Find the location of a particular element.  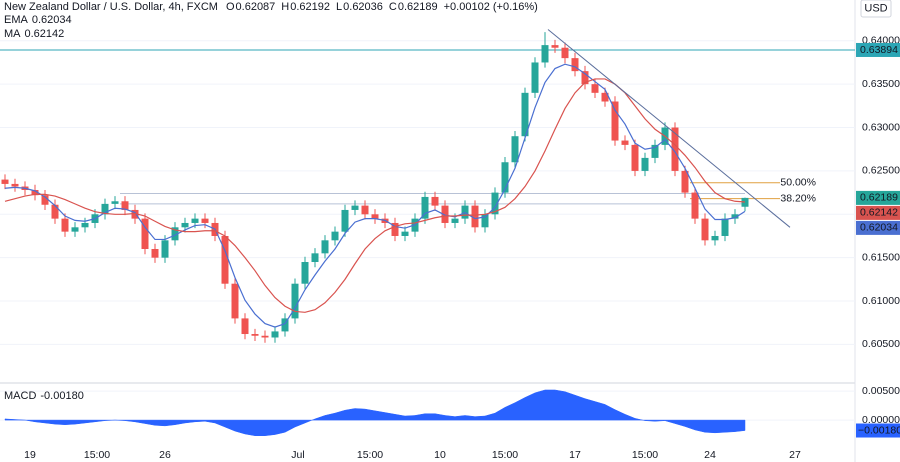

ohlc-label: L is located at coordinates (339, 7).